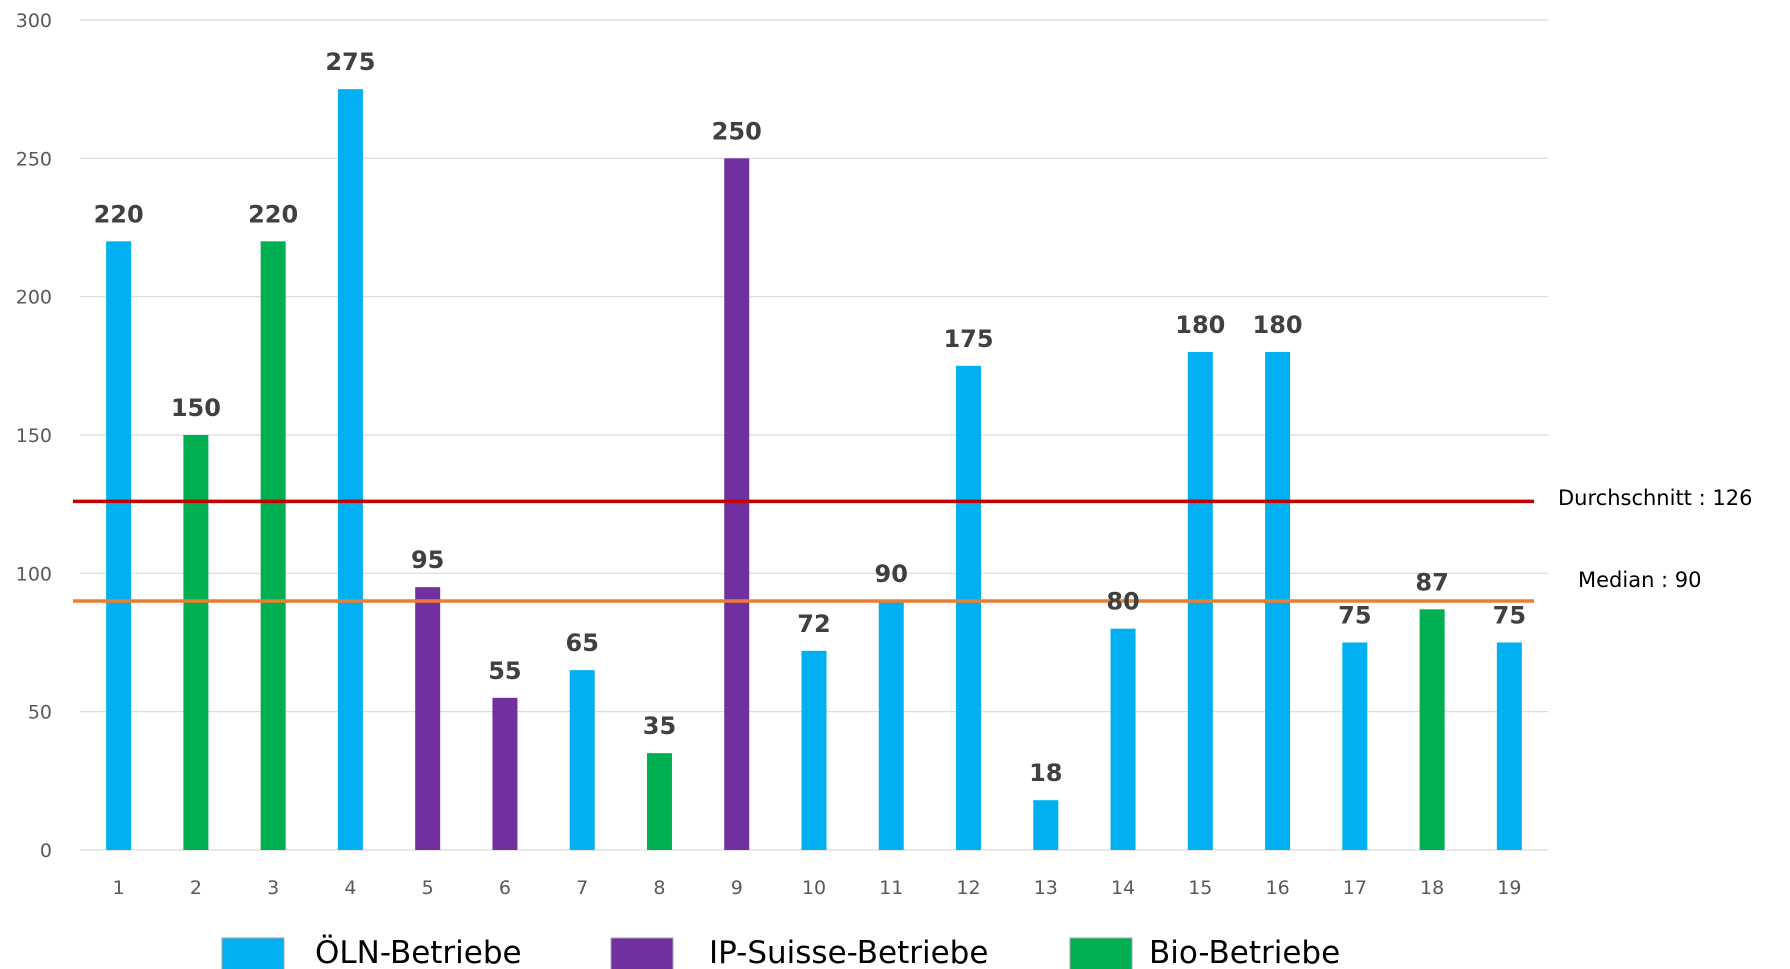 The image size is (1790, 969). What do you see at coordinates (46, 851) in the screenshot?
I see `y-tick-label: 0` at bounding box center [46, 851].